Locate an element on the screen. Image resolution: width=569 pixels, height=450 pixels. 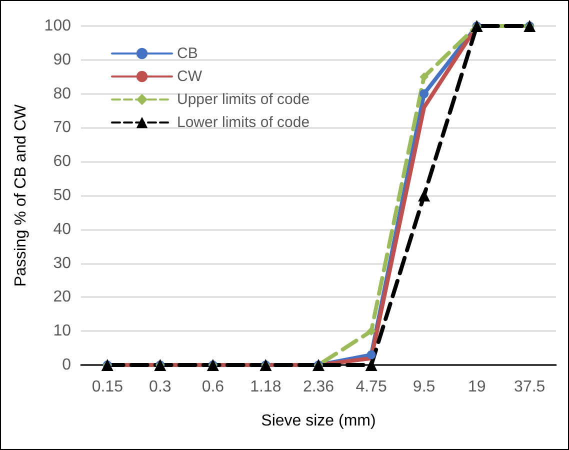
x-tick-label: 0.6 is located at coordinates (213, 387).